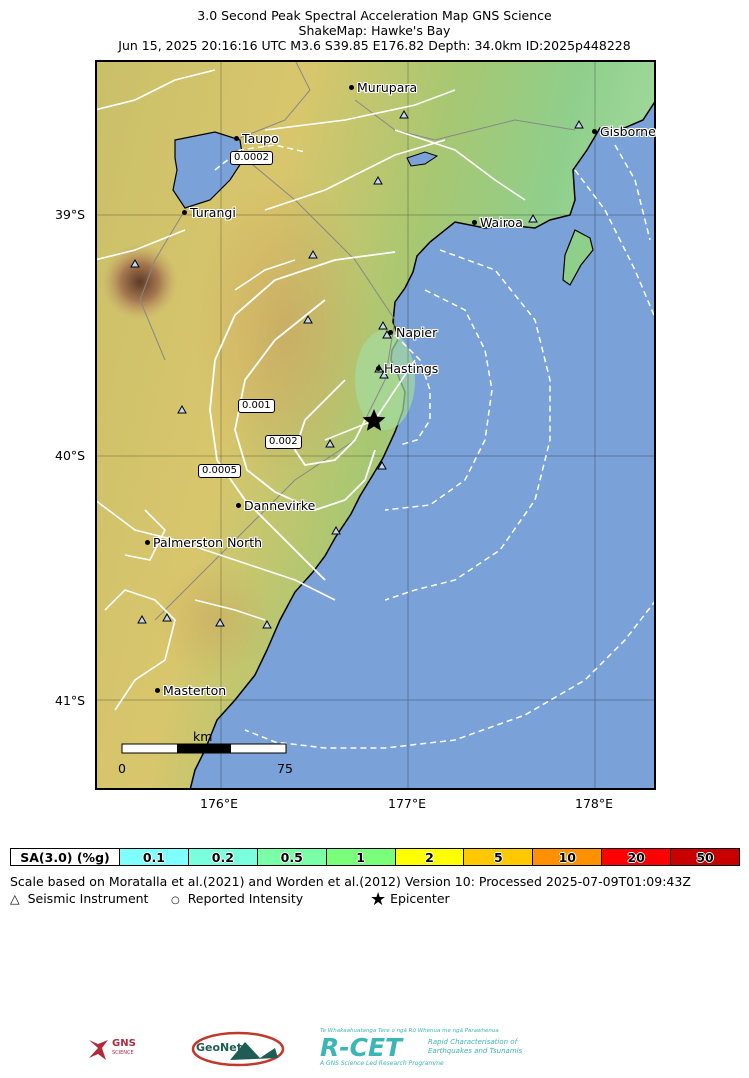 The image size is (749, 1078). What do you see at coordinates (705, 857) in the screenshot?
I see `legend-bin: 50` at bounding box center [705, 857].